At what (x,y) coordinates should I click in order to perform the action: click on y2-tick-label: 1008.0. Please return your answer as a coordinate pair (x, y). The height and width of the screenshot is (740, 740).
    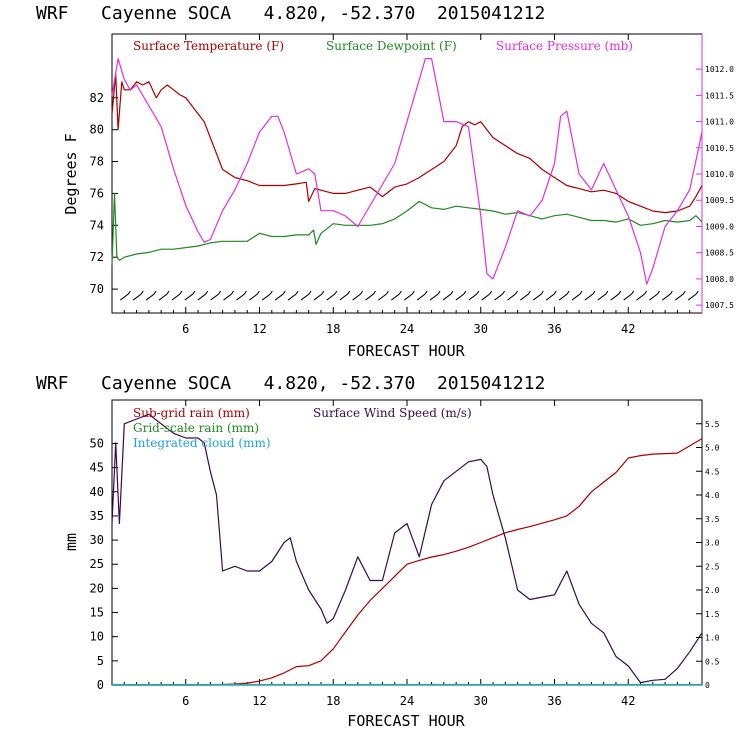
    Looking at the image, I should click on (719, 279).